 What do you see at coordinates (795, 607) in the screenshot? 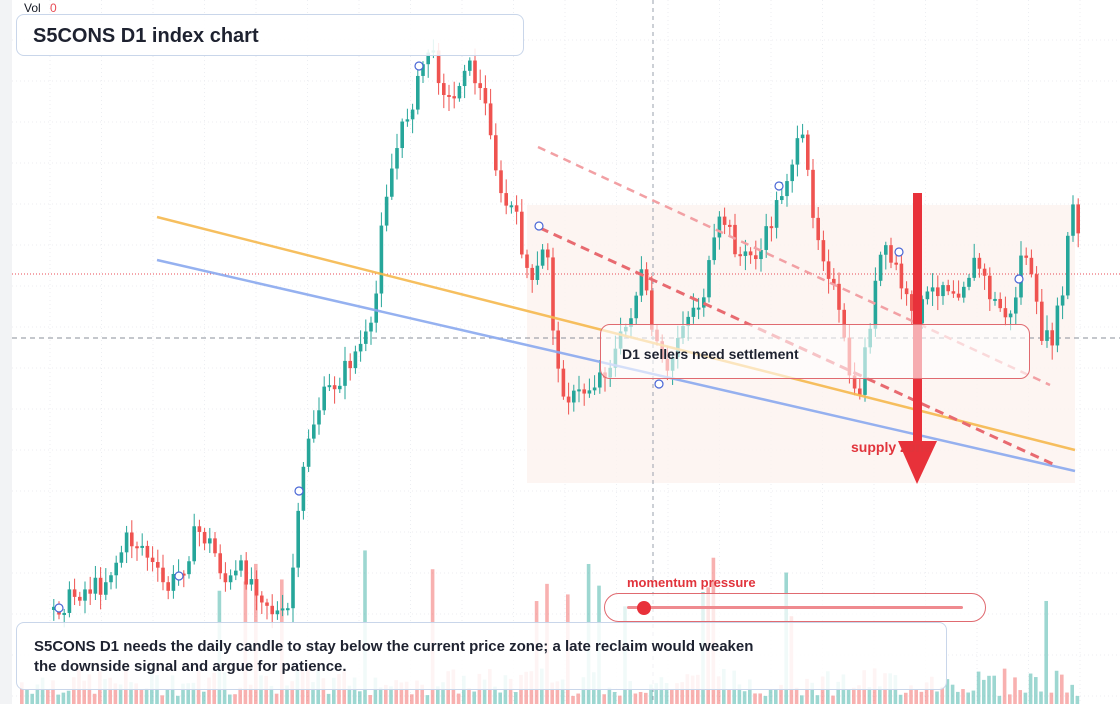
I see `momentum-track` at bounding box center [795, 607].